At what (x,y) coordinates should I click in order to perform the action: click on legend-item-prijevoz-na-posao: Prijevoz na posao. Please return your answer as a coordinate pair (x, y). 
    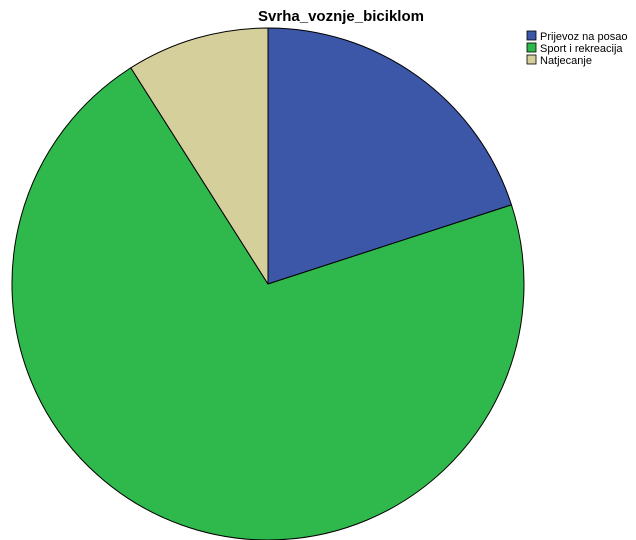
    Looking at the image, I should click on (576, 36).